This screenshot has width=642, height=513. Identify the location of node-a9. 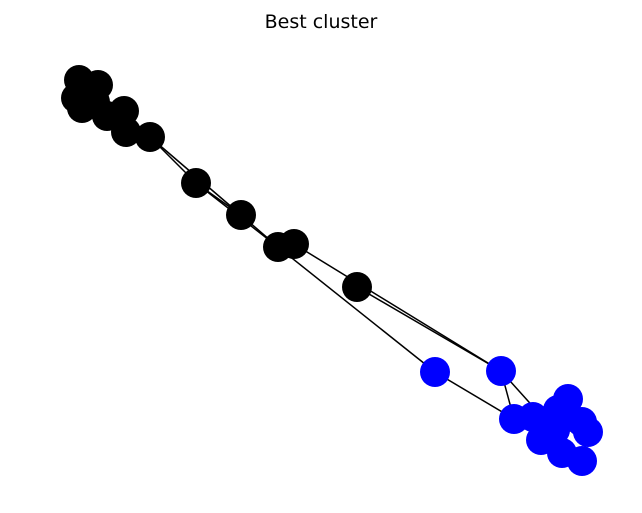
(150, 137).